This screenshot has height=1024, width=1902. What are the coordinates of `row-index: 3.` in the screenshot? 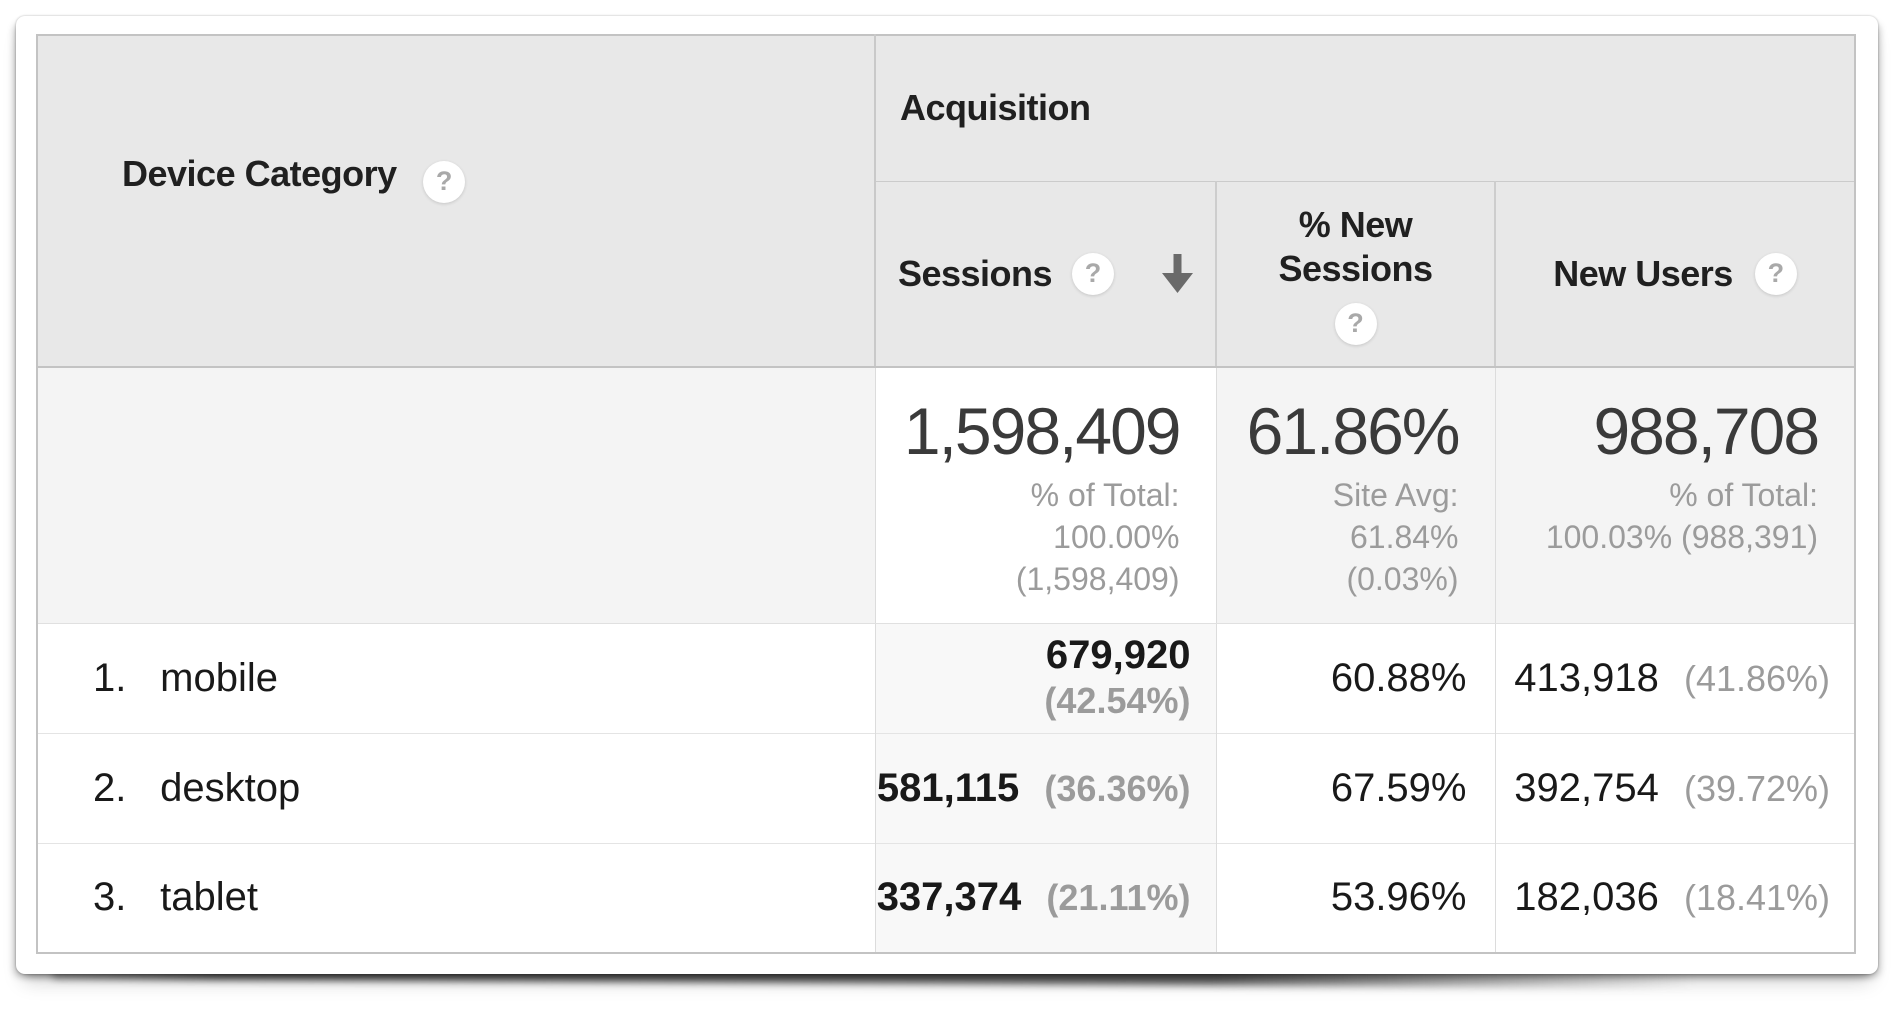 It's located at (110, 897).